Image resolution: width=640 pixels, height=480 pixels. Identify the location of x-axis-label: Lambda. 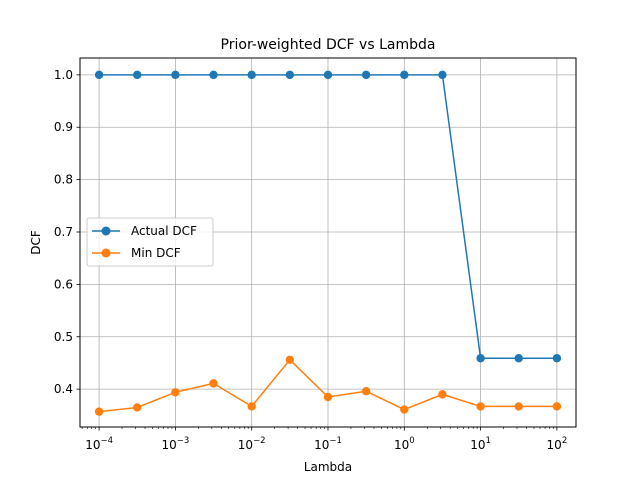
(328, 467).